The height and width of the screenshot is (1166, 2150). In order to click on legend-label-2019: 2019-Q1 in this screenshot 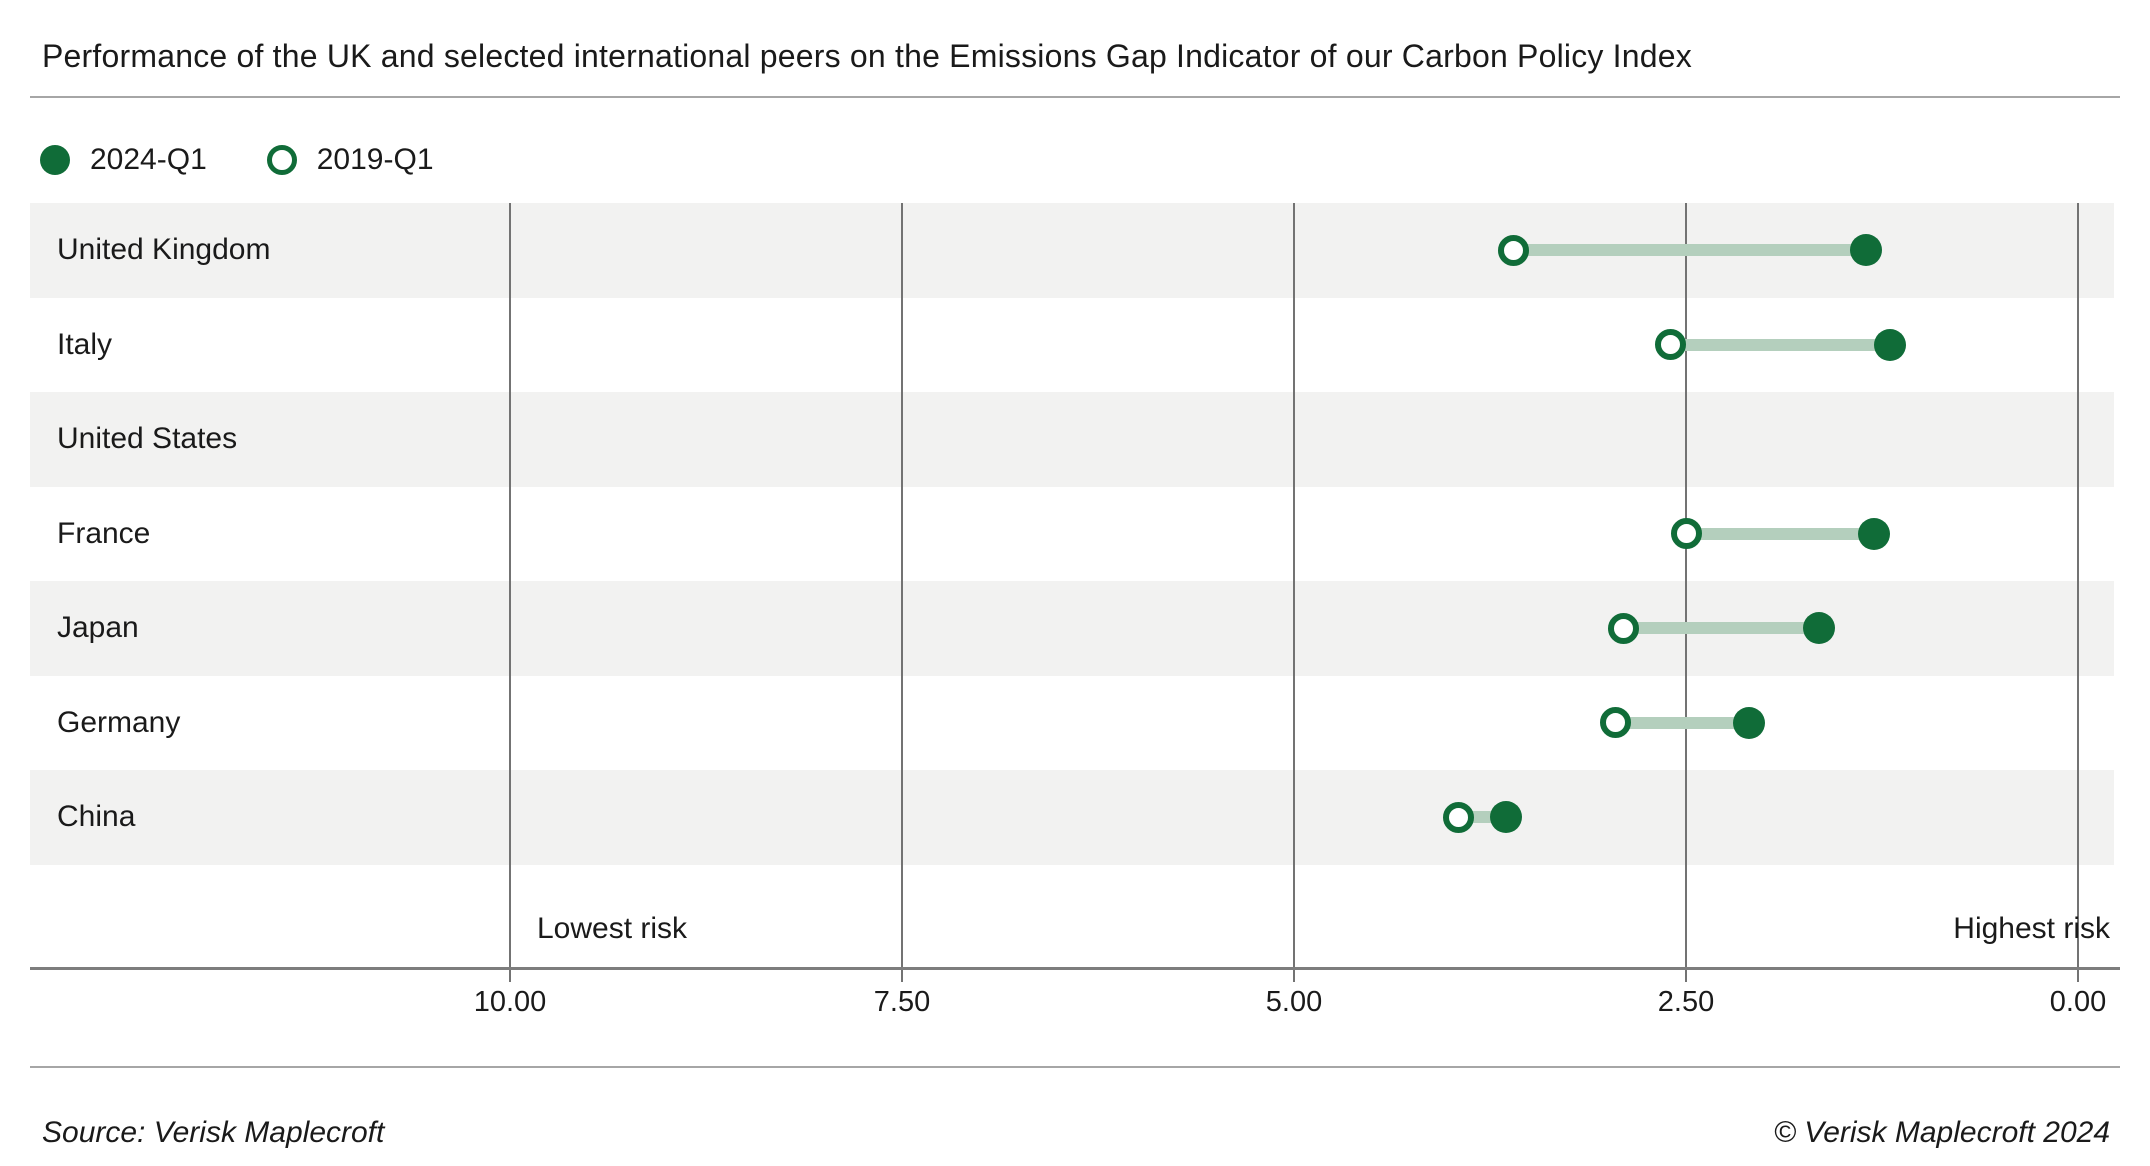, I will do `click(375, 159)`.